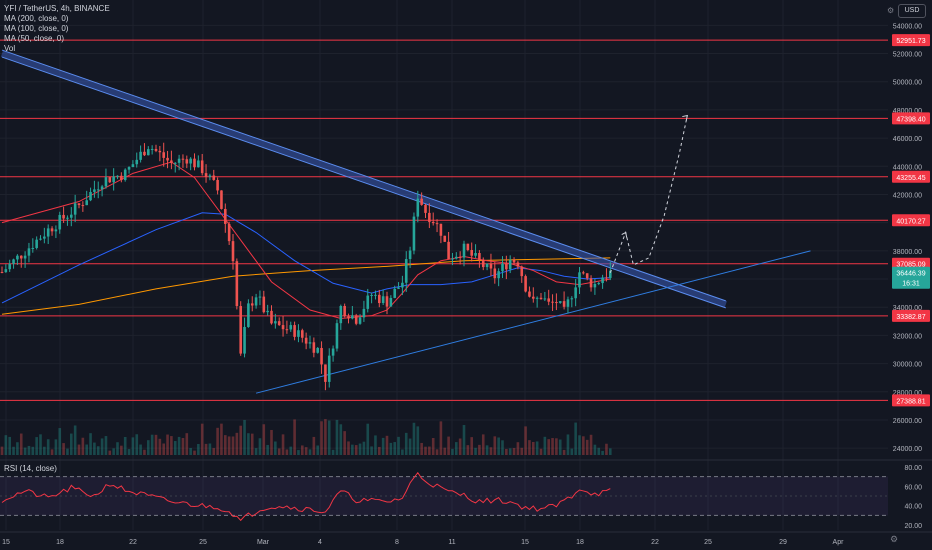 The width and height of the screenshot is (932, 550). Describe the element at coordinates (36, 18) in the screenshot. I see `ma200-label: MA (200, close, 0)` at that location.